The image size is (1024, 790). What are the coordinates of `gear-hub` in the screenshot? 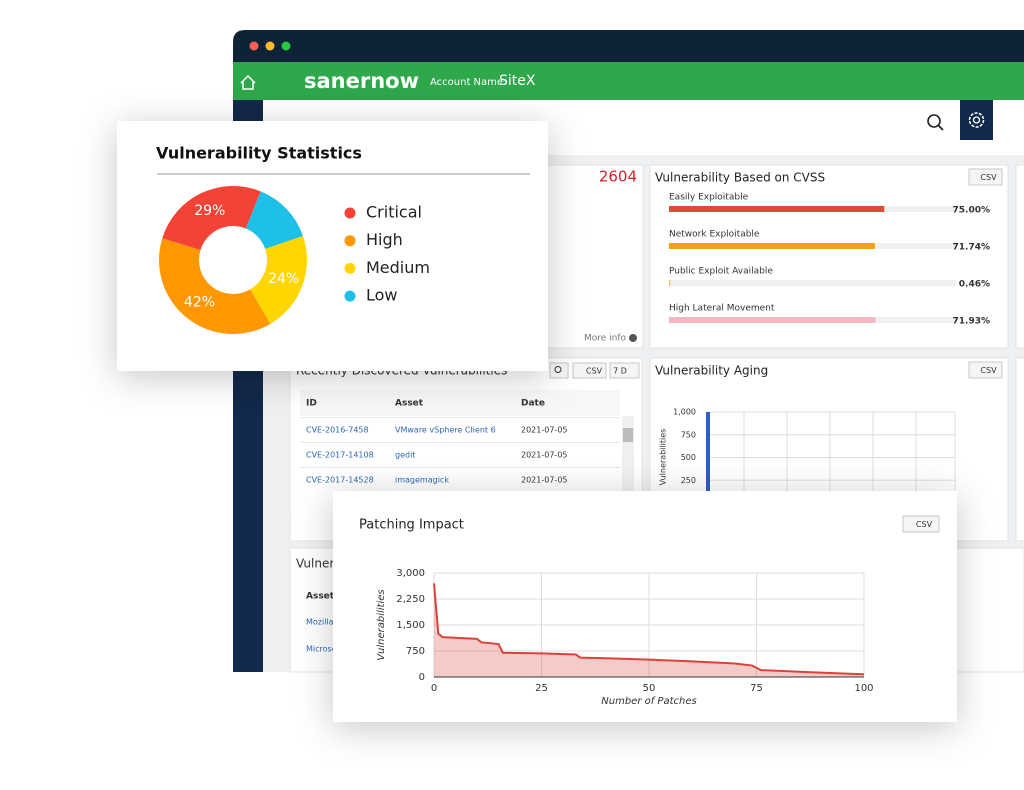 It's located at (976, 120).